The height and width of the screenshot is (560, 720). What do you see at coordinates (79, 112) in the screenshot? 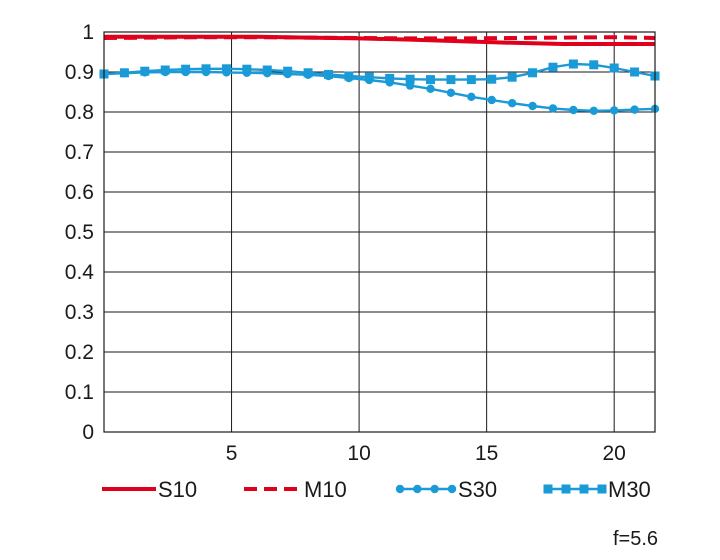
I see `y-tick-label: 0.8` at bounding box center [79, 112].